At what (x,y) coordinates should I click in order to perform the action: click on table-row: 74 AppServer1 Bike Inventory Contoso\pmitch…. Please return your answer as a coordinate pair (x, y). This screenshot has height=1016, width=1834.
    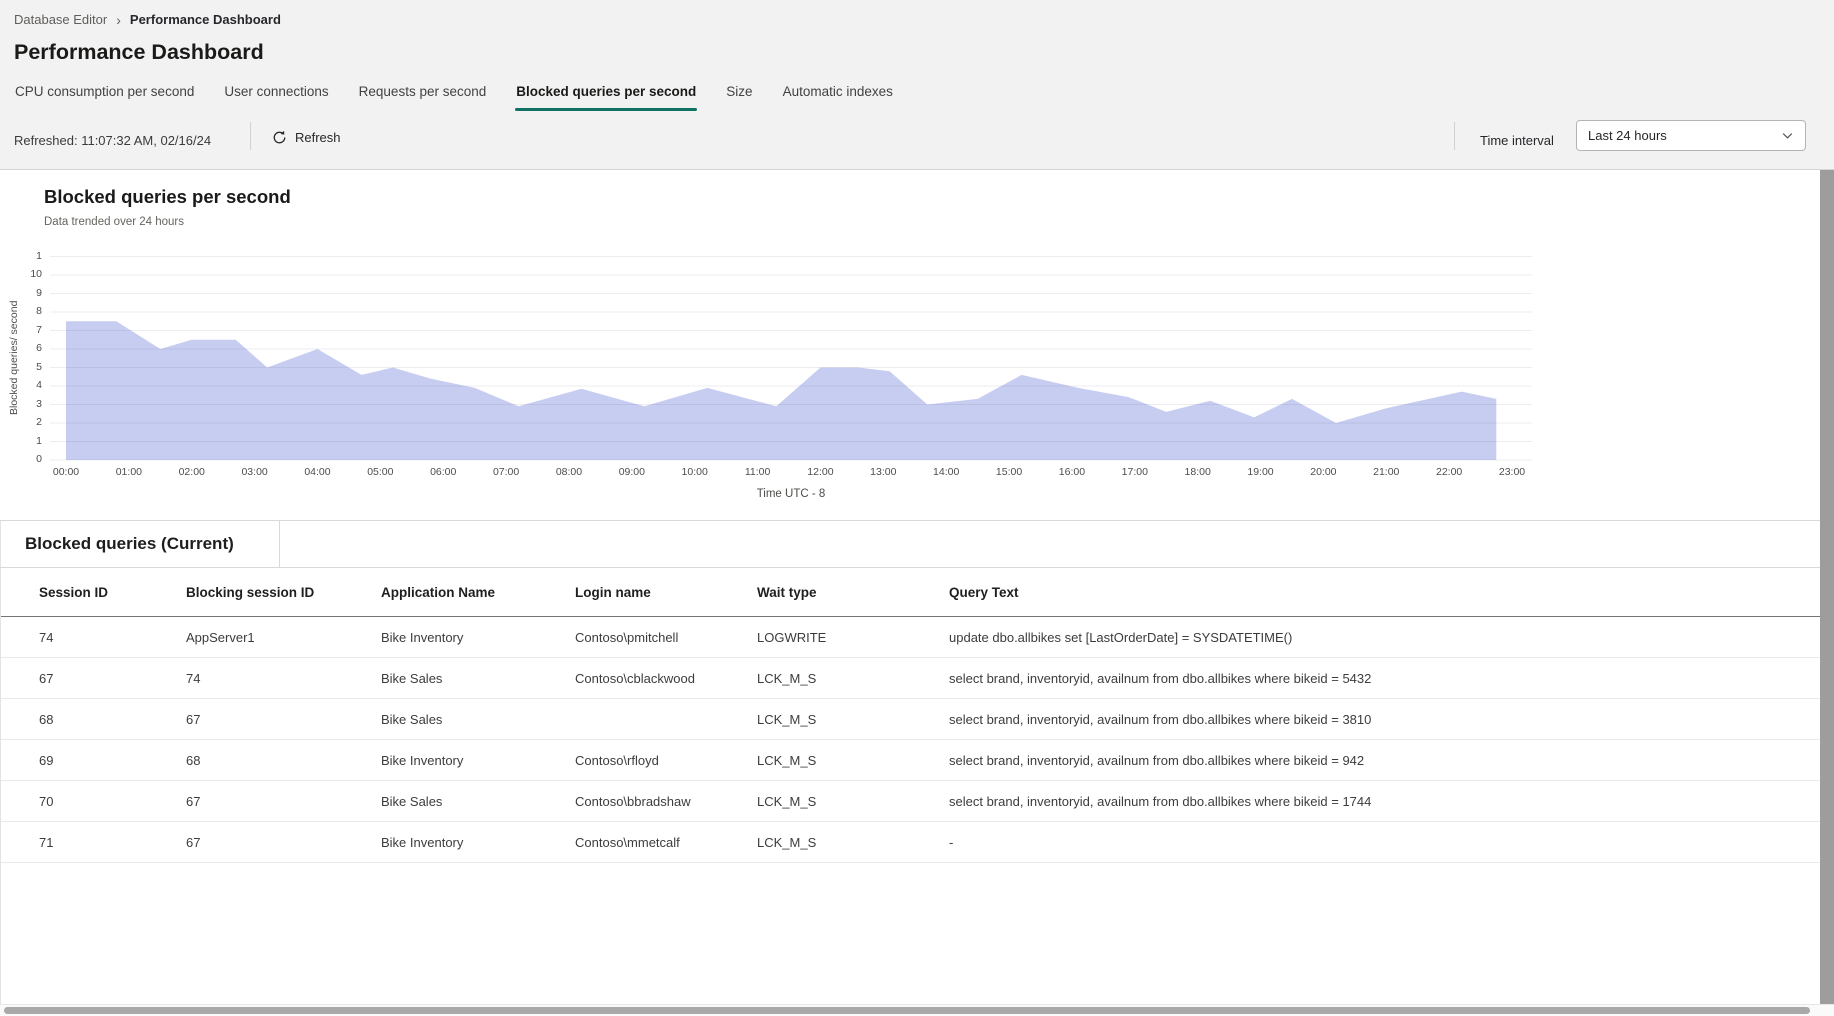
    Looking at the image, I should click on (910, 637).